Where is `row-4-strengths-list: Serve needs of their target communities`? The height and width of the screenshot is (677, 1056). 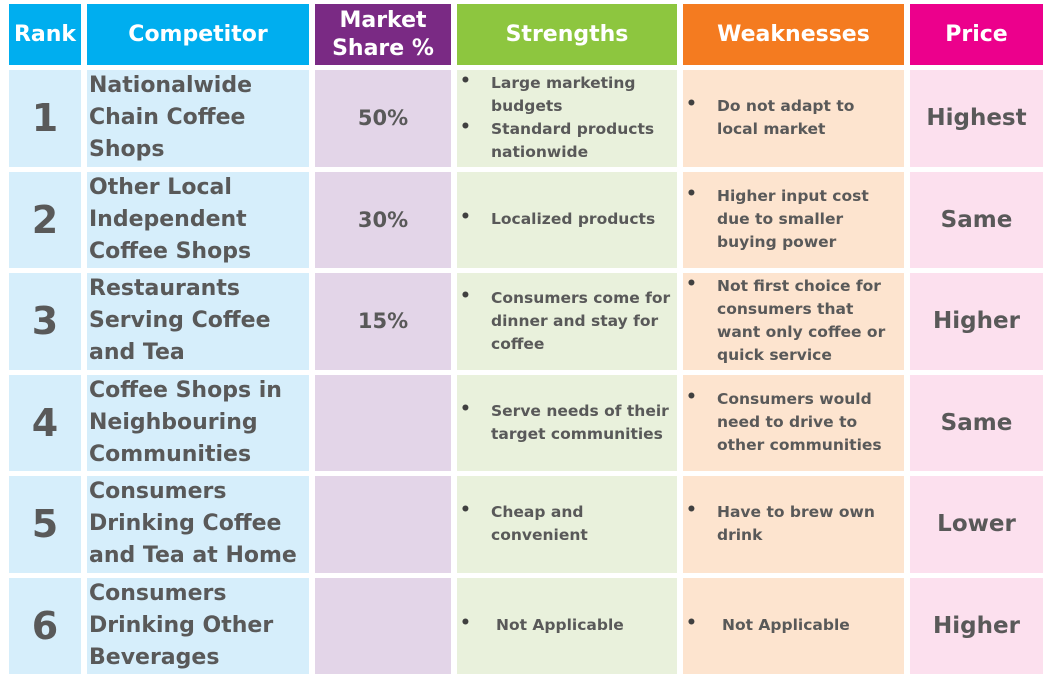 row-4-strengths-list: Serve needs of their target communities is located at coordinates (564, 422).